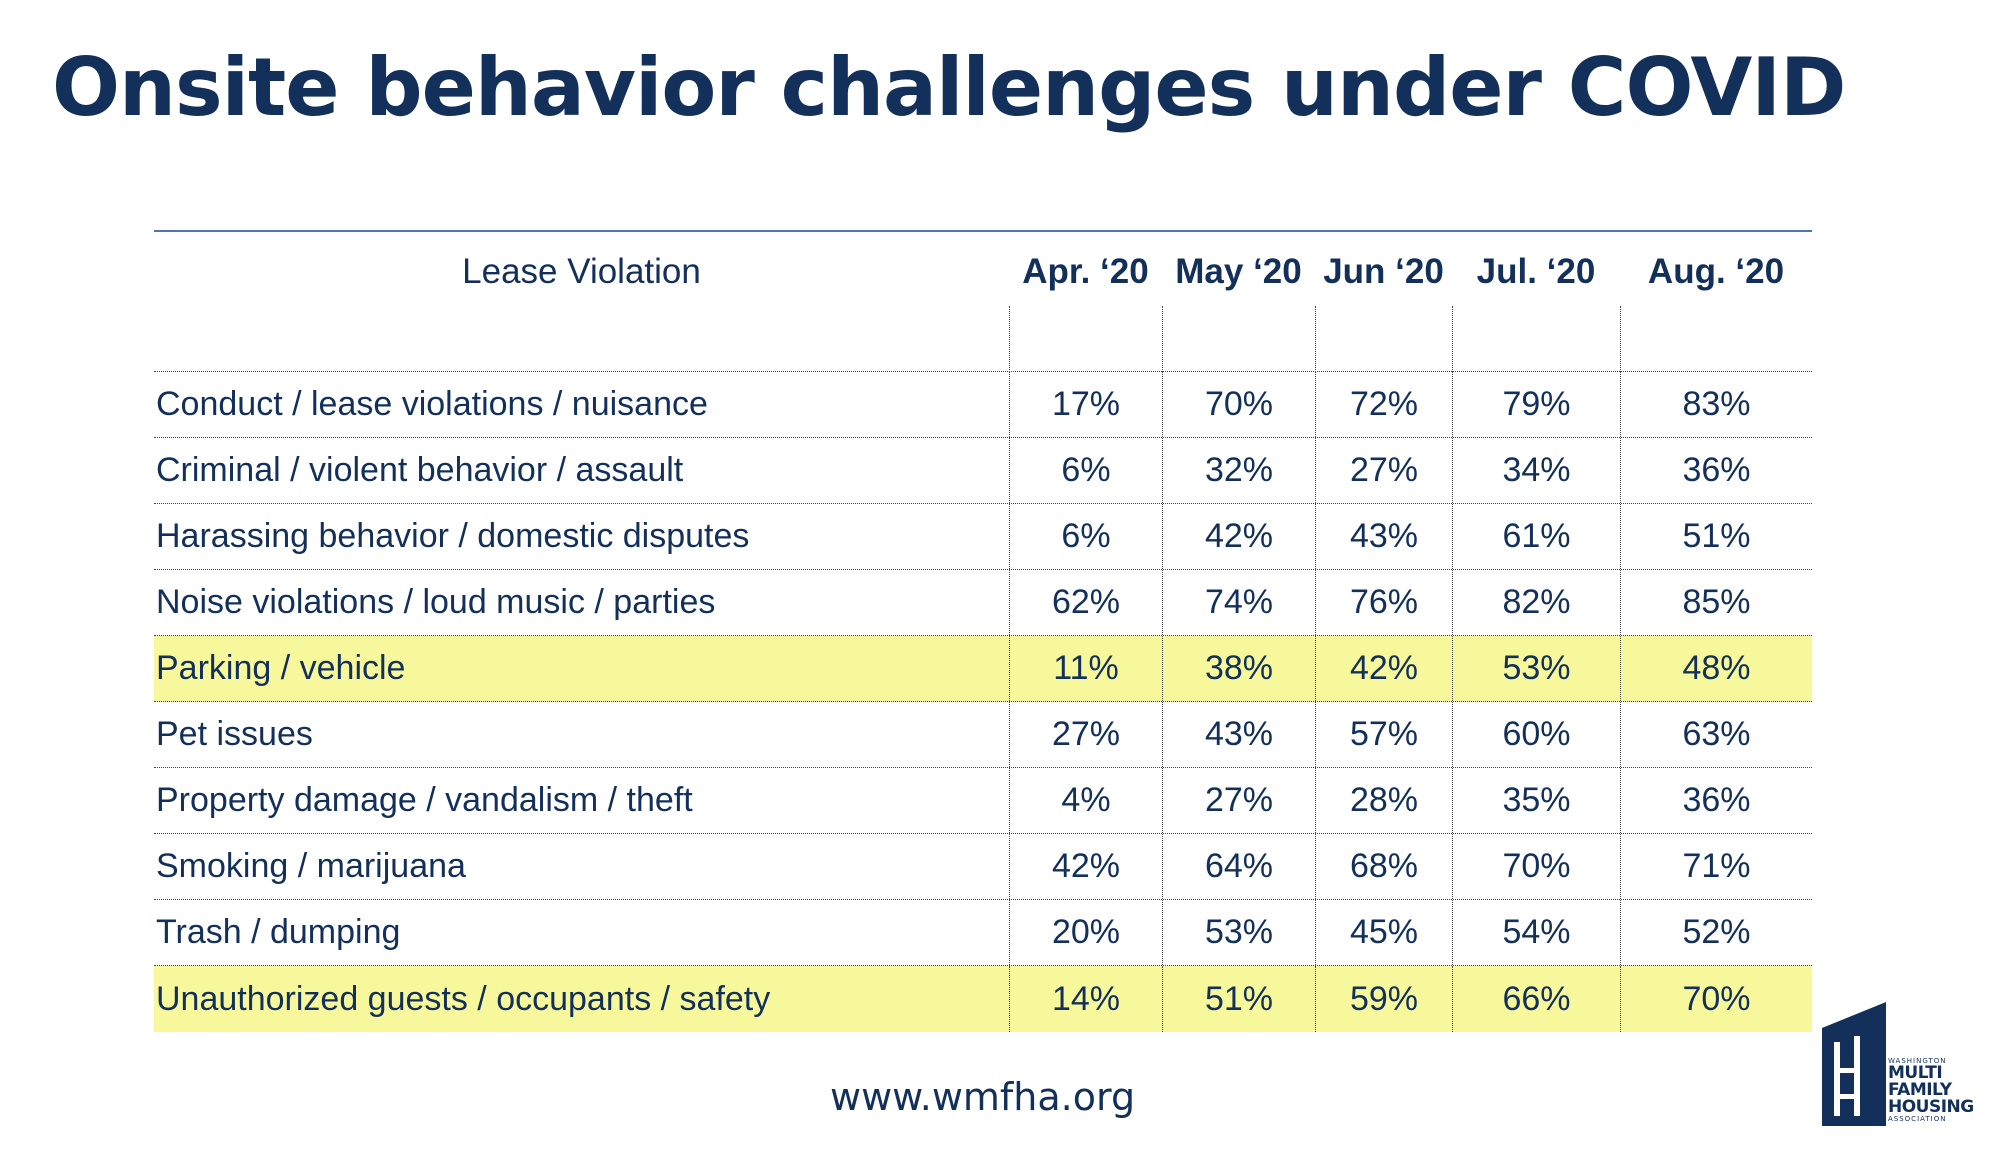 Image resolution: width=1999 pixels, height=1160 pixels. Describe the element at coordinates (1238, 302) in the screenshot. I see `header-month: May ‘20` at that location.